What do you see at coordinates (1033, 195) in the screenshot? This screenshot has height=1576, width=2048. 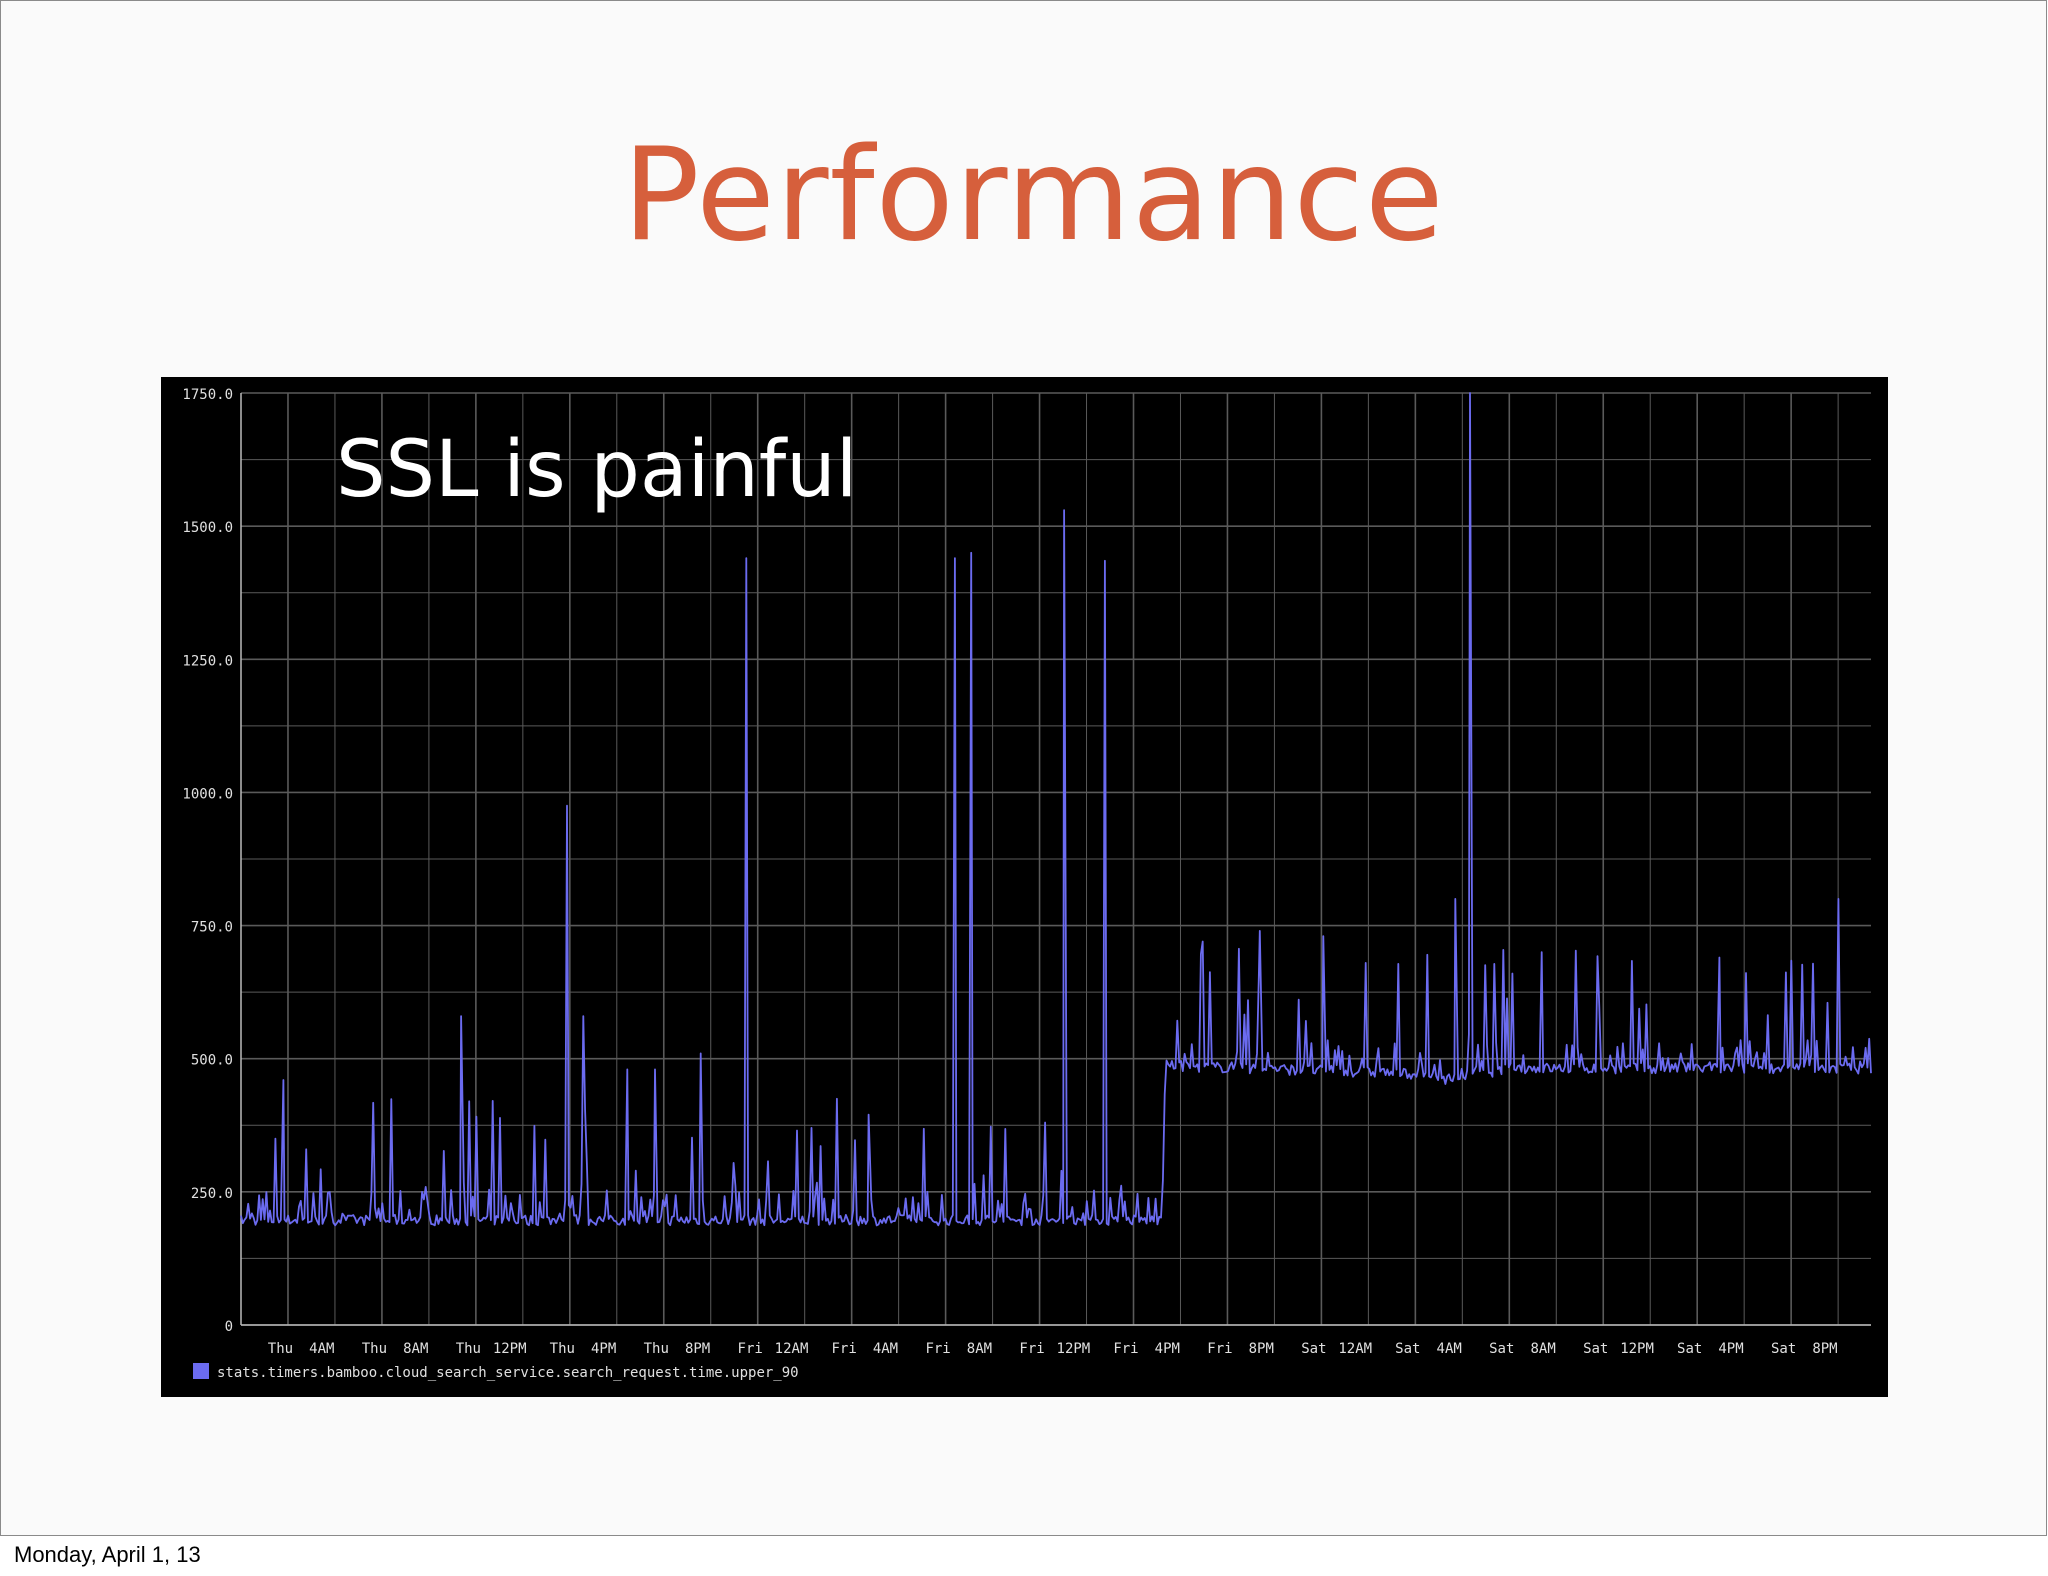 I see `slide-title: Performance` at bounding box center [1033, 195].